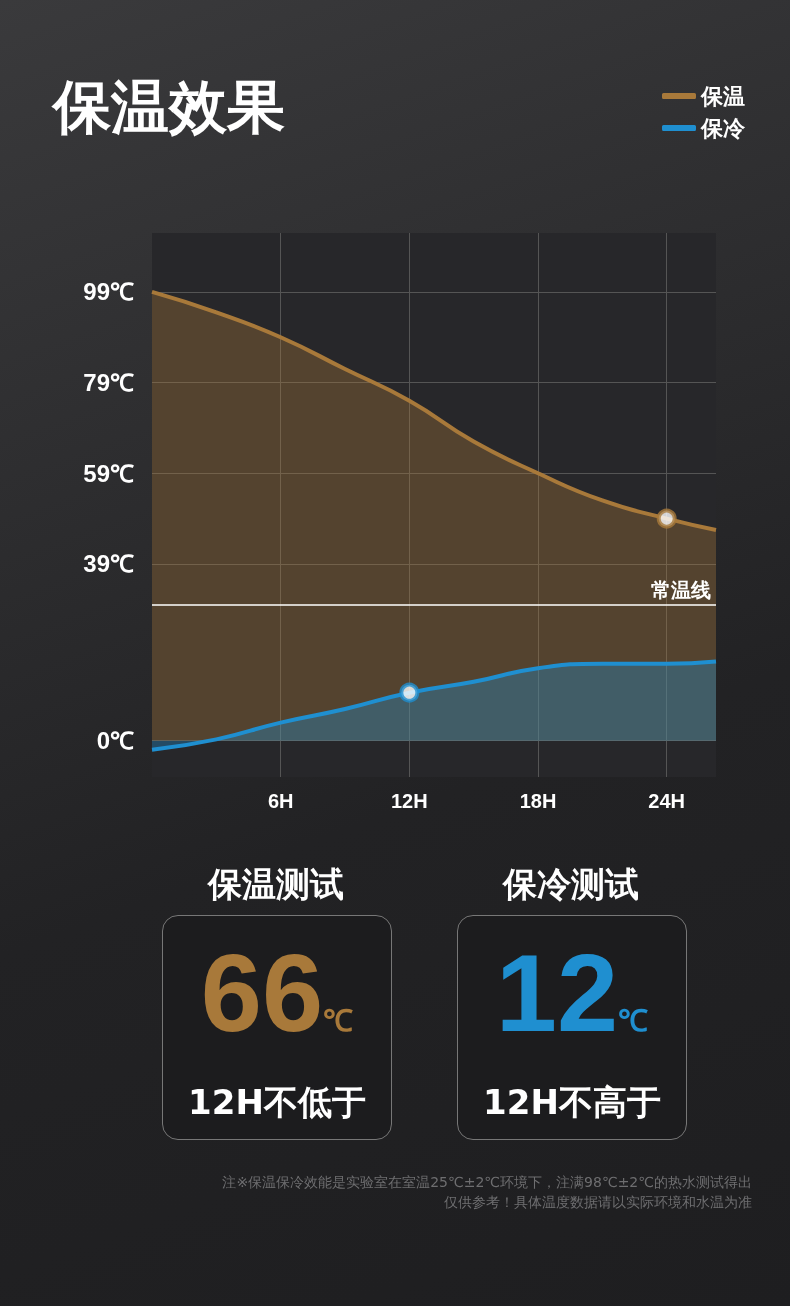 The image size is (790, 1306). What do you see at coordinates (667, 801) in the screenshot?
I see `x-tick-label: 24H` at bounding box center [667, 801].